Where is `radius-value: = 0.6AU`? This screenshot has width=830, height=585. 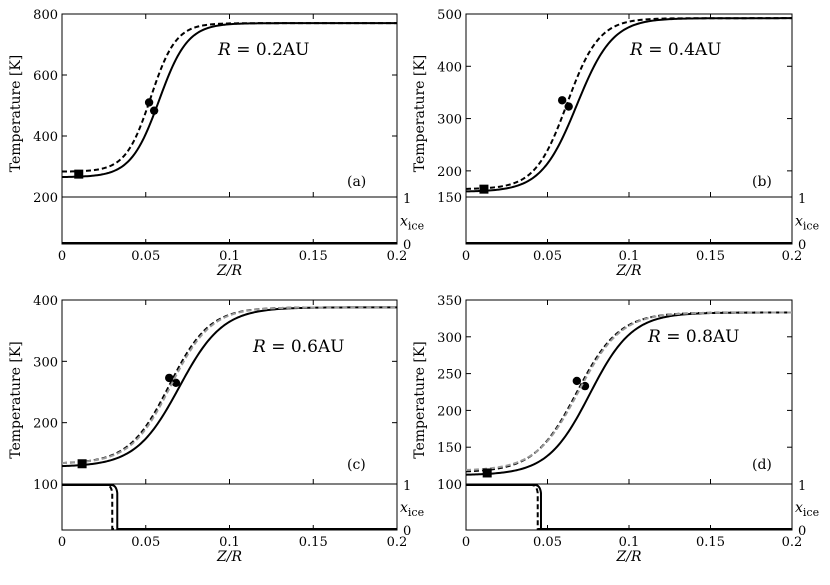 radius-value: = 0.6AU is located at coordinates (305, 347).